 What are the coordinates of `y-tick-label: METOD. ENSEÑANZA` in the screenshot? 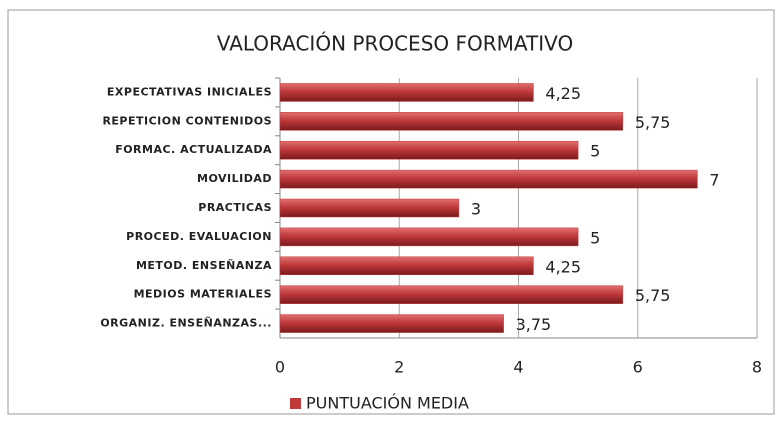 It's located at (204, 265).